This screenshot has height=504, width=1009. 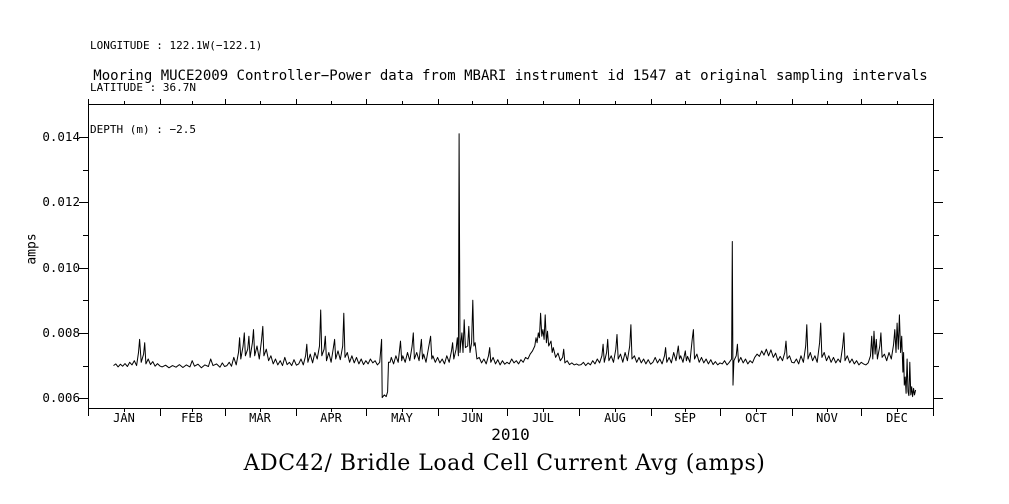 I want to click on svg-text: FEB, so click(x=192, y=418).